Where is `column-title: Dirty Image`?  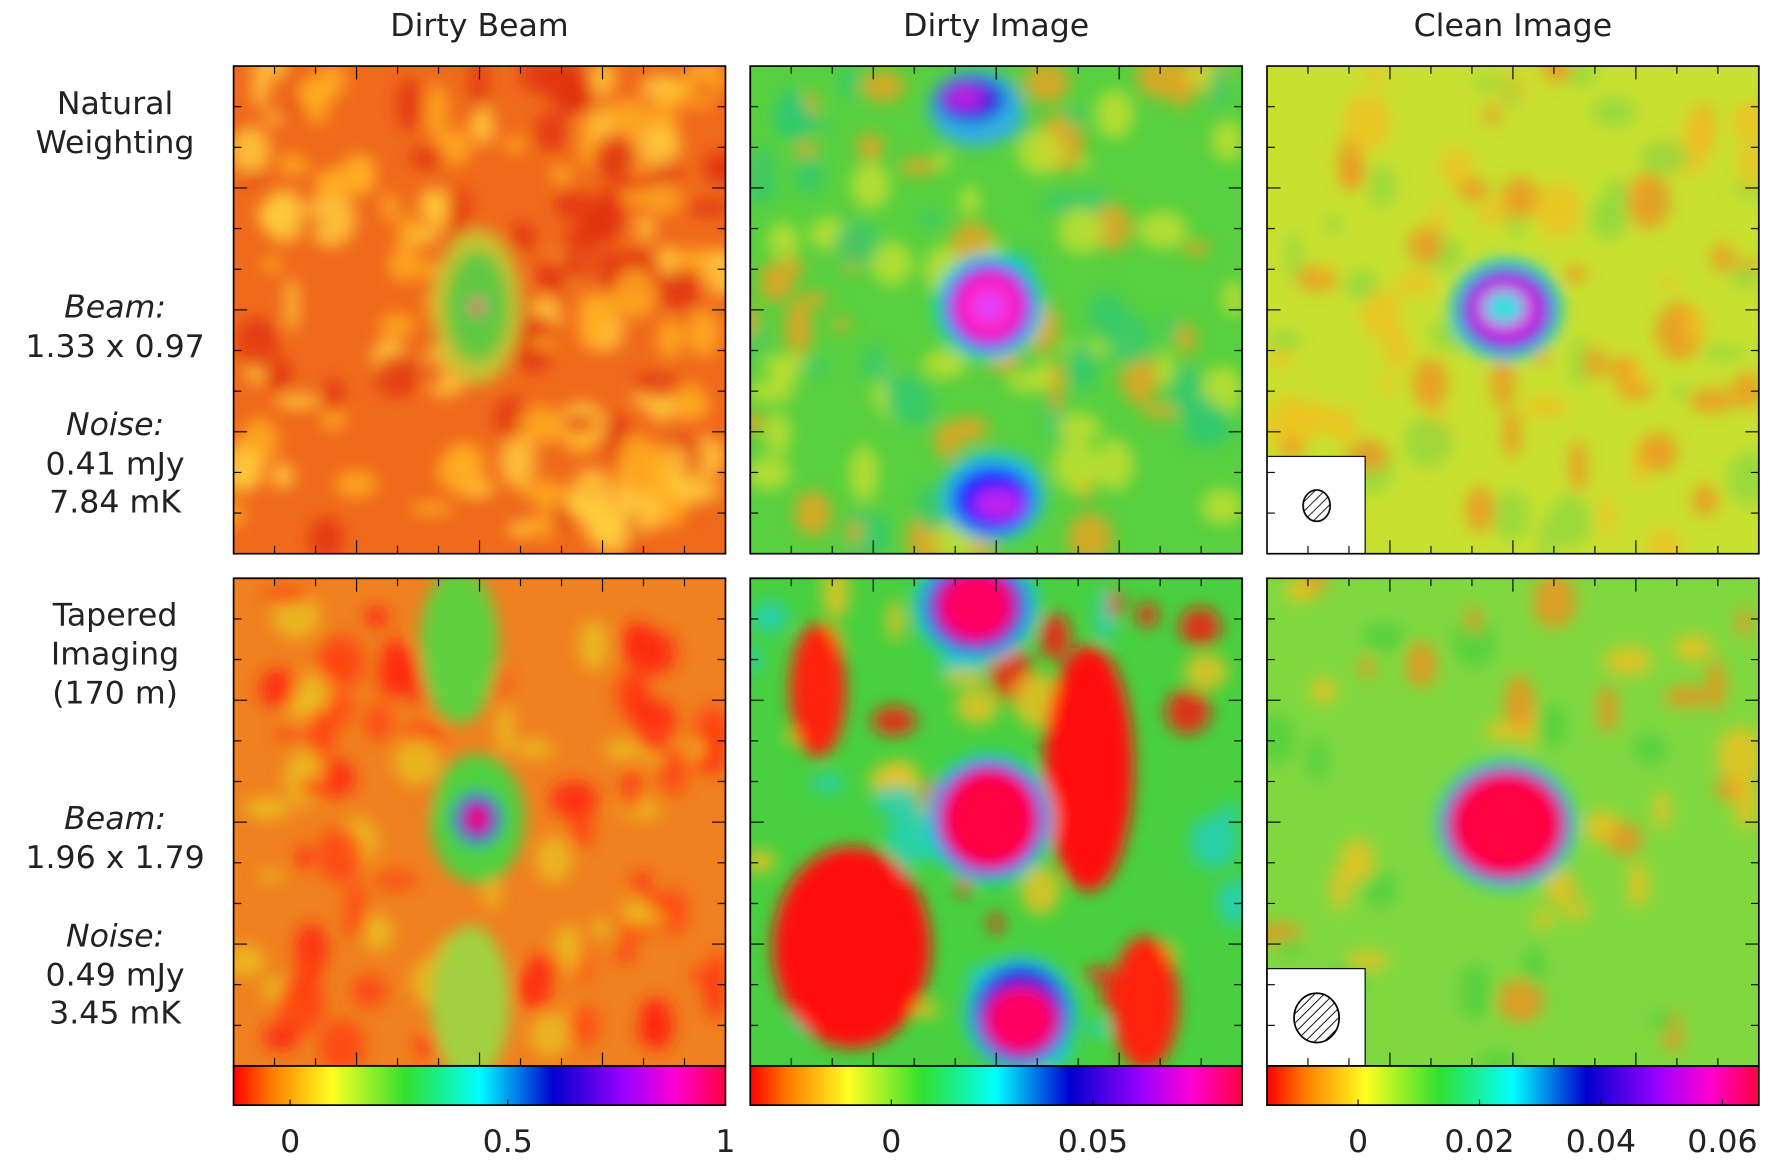
column-title: Dirty Image is located at coordinates (996, 26).